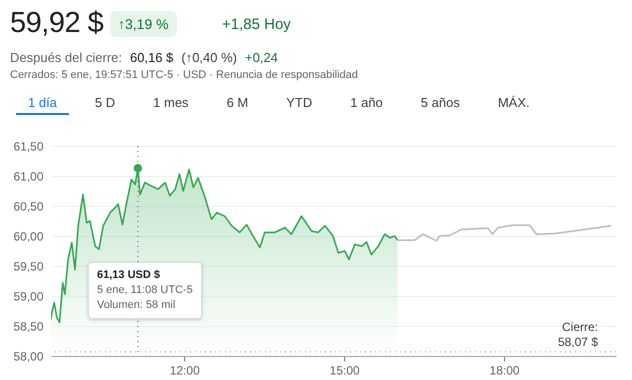 Image resolution: width=632 pixels, height=380 pixels. I want to click on y-tick-label: 58,00, so click(28, 357).